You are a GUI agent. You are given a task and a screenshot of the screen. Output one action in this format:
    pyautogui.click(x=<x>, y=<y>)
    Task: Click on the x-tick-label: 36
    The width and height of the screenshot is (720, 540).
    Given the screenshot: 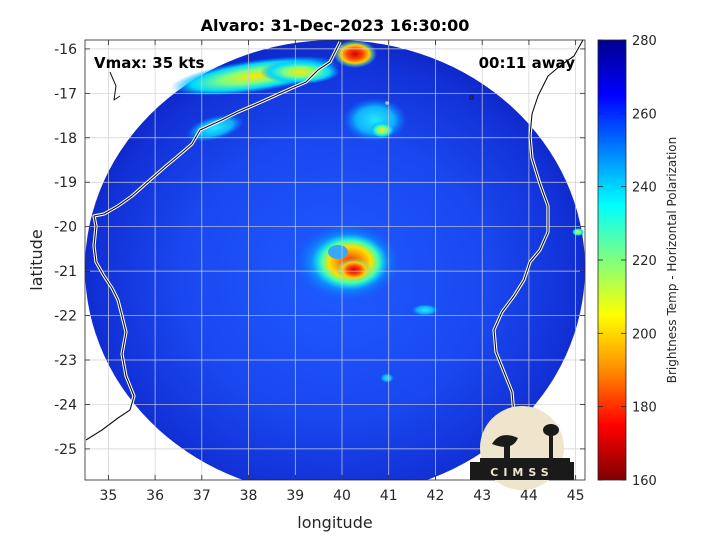 What is the action you would take?
    pyautogui.click(x=155, y=496)
    